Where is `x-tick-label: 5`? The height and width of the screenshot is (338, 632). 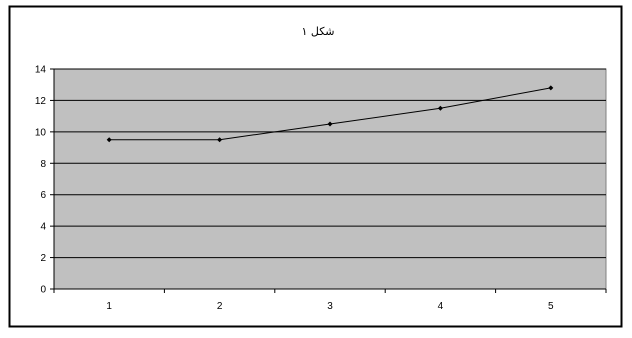
x-tick-label: 5 is located at coordinates (551, 306).